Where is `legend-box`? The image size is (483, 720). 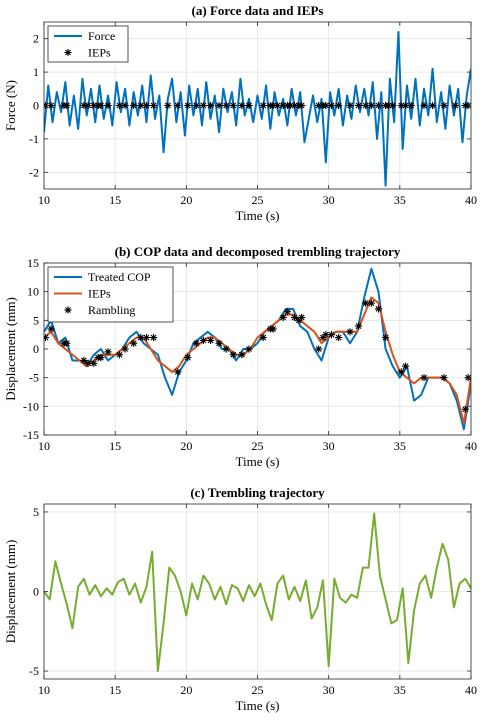
legend-box is located at coordinates (88, 44).